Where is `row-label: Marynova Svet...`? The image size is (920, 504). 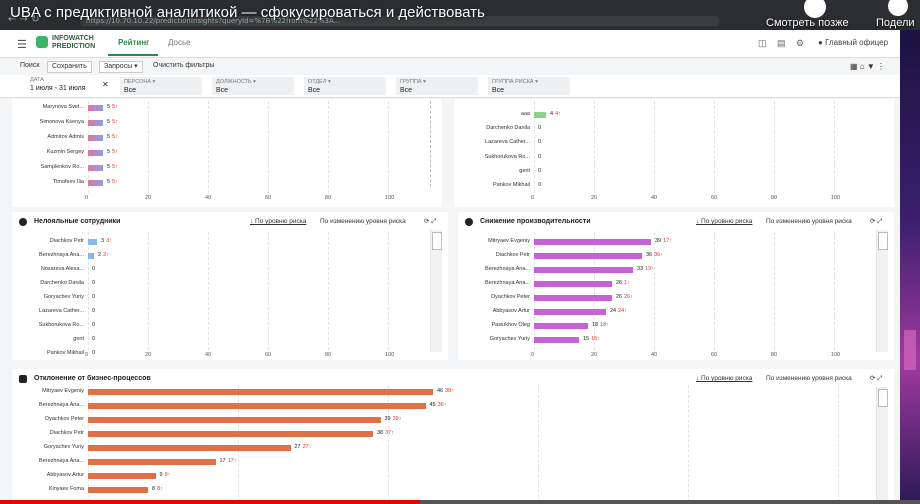
row-label: Marynova Svet... is located at coordinates (63, 107).